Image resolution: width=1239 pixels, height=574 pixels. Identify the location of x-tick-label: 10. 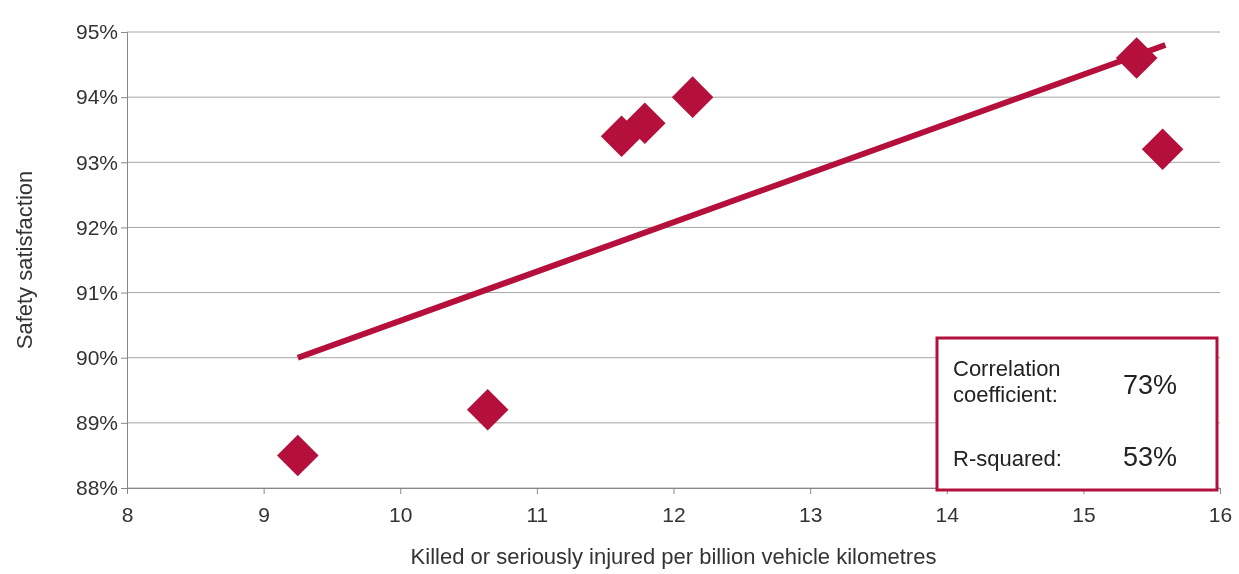
(401, 515).